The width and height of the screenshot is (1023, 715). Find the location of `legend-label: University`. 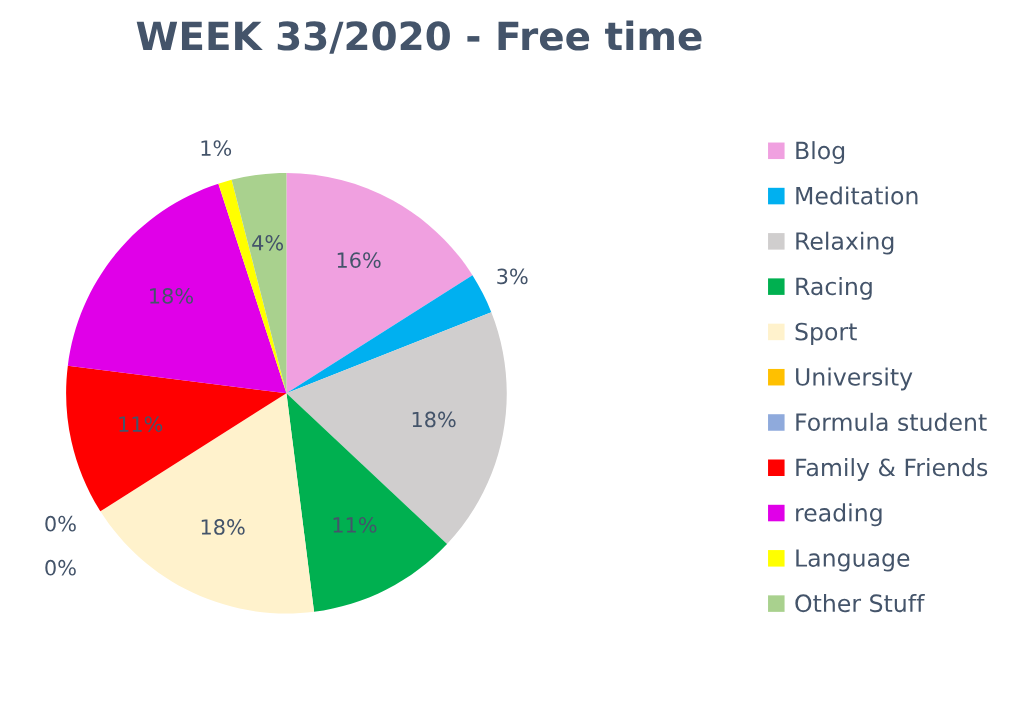

legend-label: University is located at coordinates (854, 379).